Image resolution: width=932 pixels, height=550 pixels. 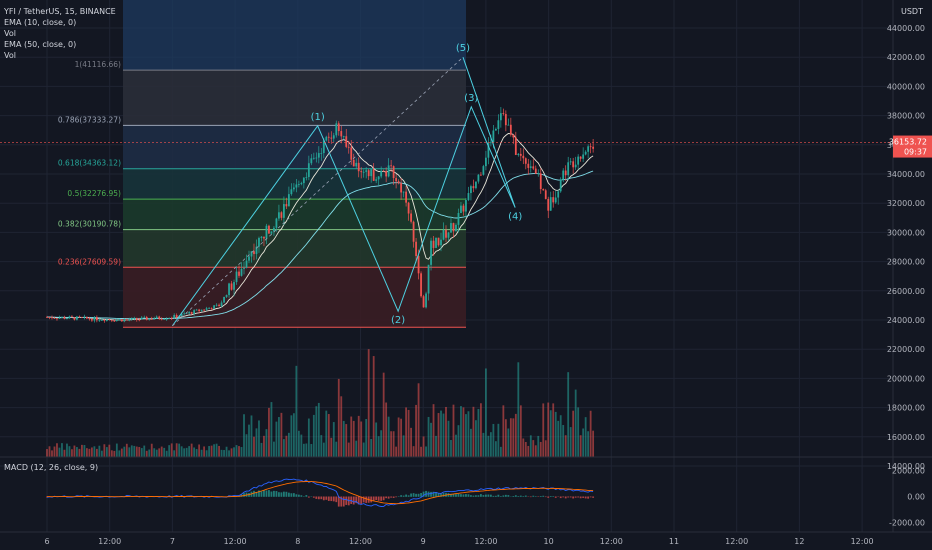 What do you see at coordinates (320, 403) in the screenshot?
I see `volume-bars` at bounding box center [320, 403].